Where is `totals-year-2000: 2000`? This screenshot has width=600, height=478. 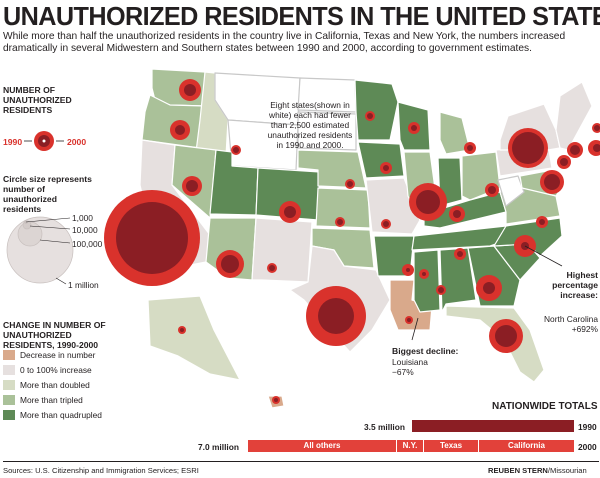 totals-year-2000: 2000 is located at coordinates (587, 447).